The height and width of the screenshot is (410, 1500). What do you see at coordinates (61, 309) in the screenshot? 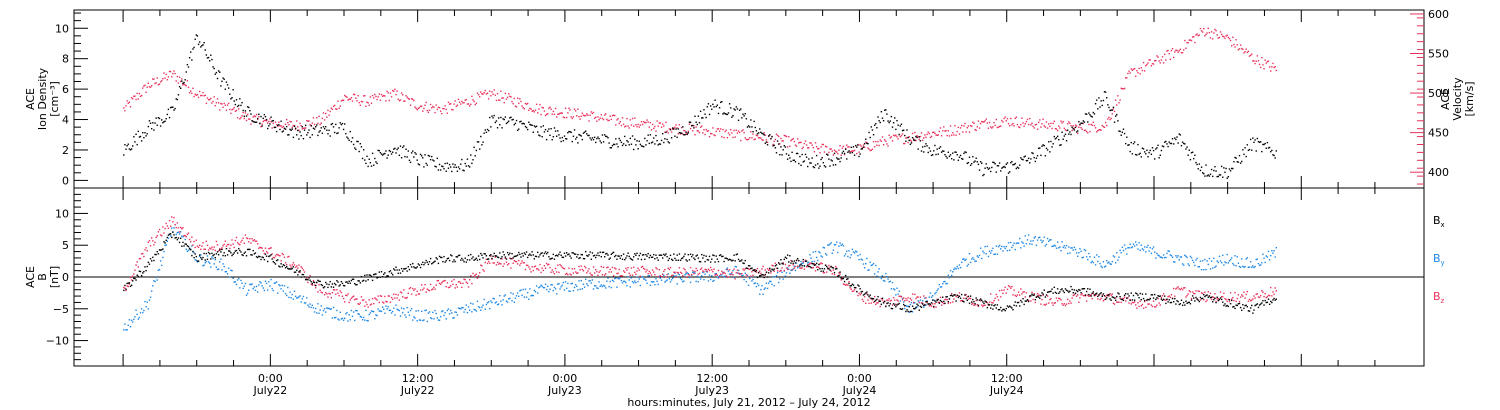
I see `p2-ytick-label: −5` at bounding box center [61, 309].